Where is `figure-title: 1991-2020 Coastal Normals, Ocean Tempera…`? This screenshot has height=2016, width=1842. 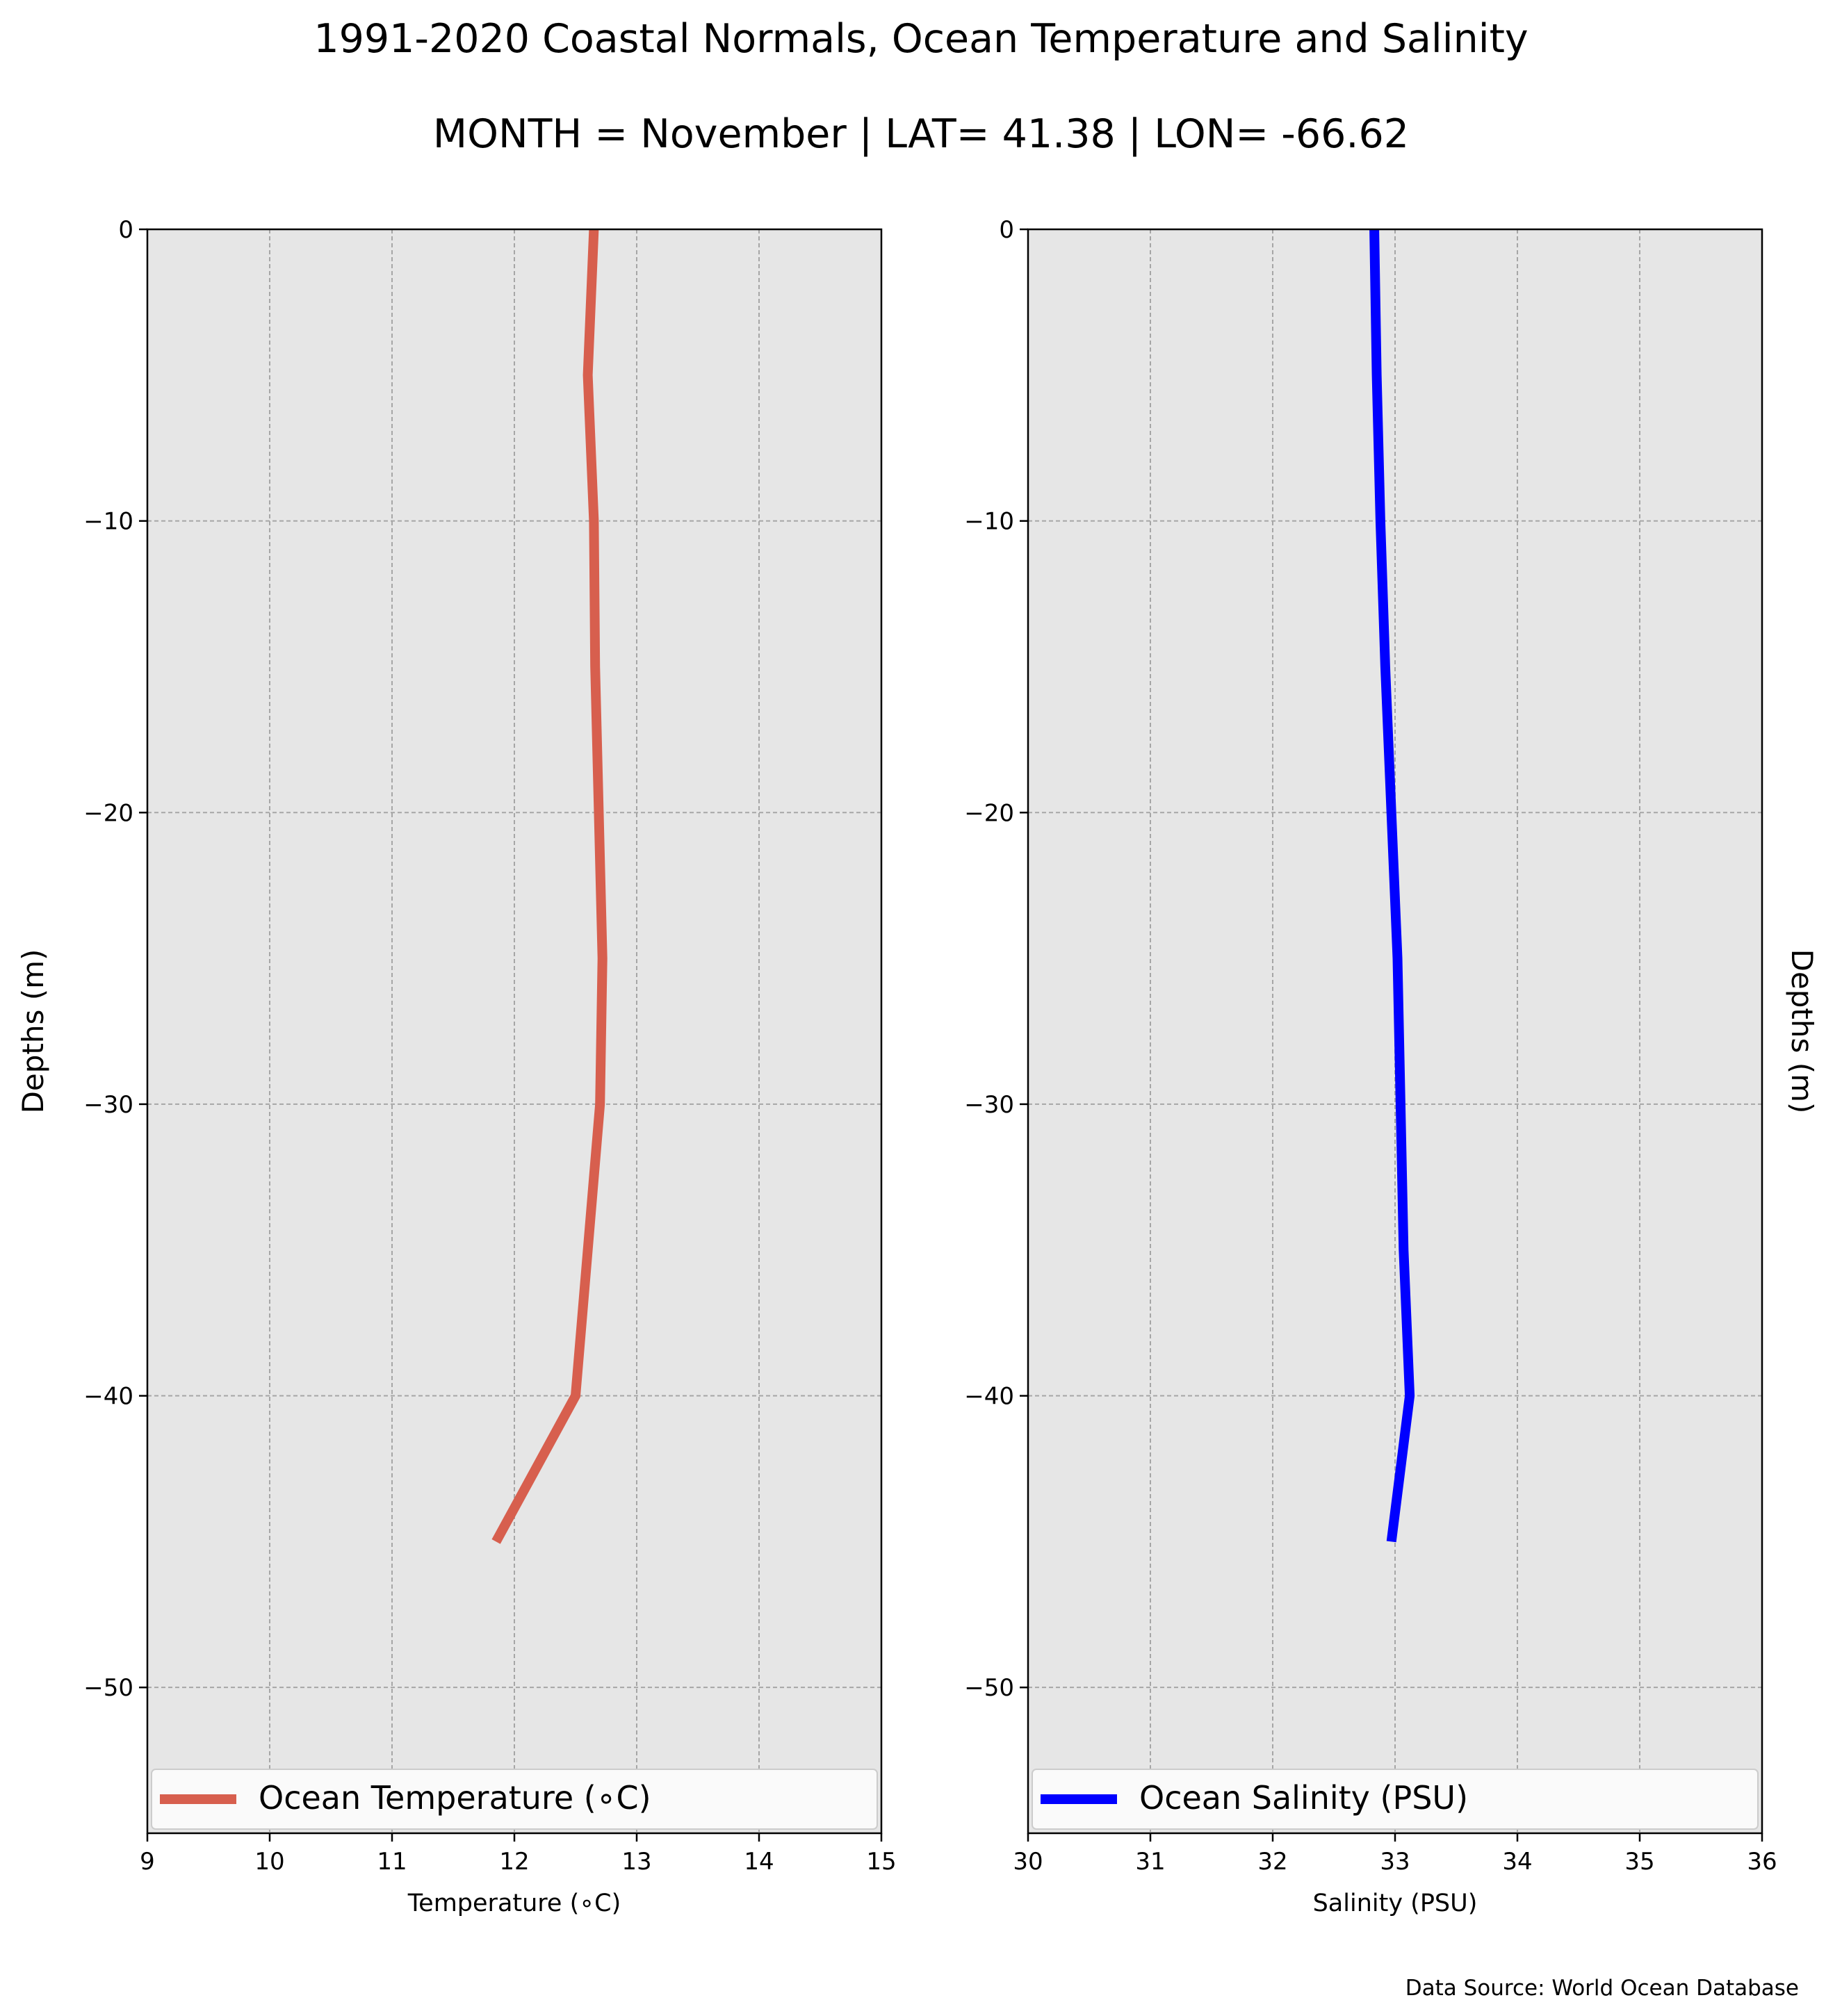
figure-title: 1991-2020 Coastal Normals, Ocean Tempera… is located at coordinates (921, 39).